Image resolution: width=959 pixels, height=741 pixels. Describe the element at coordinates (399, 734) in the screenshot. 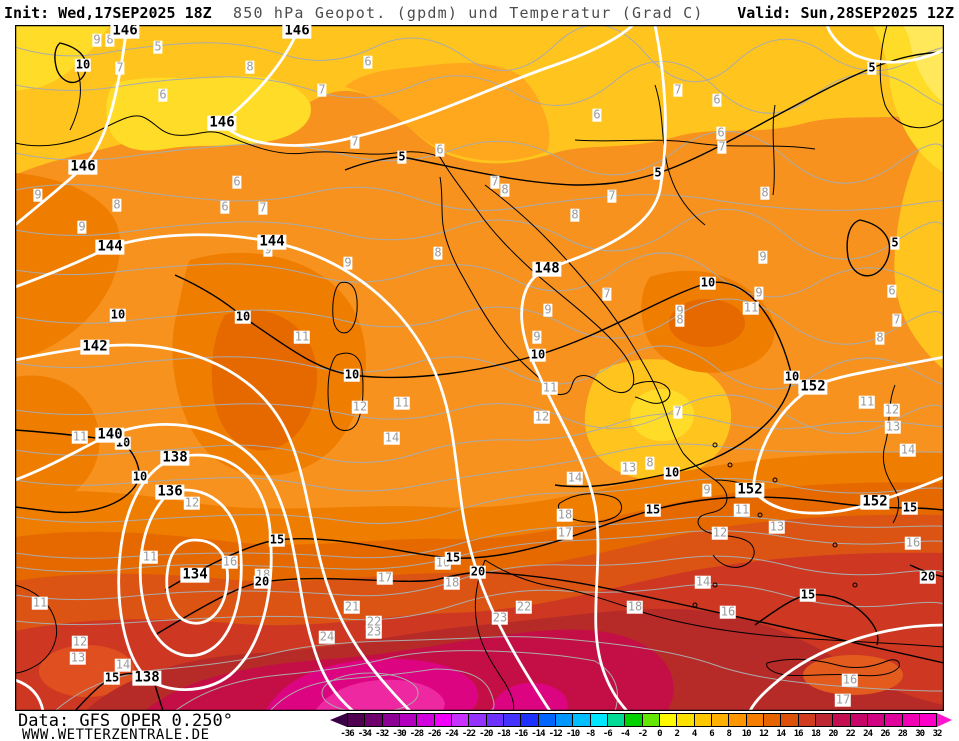

I see `colorbar-tick-label: -30` at that location.